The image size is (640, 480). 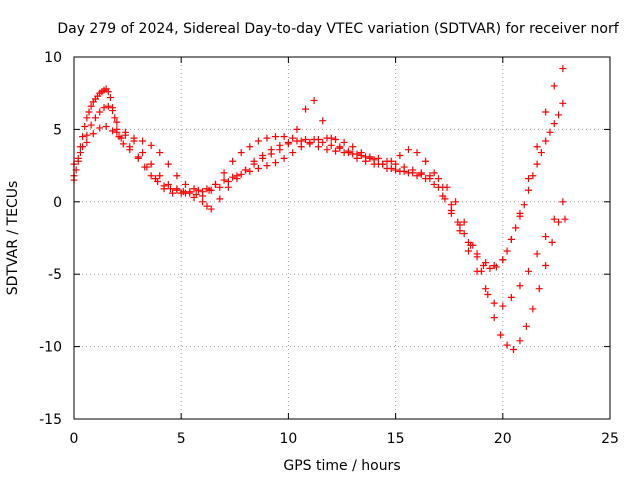 I want to click on x-axis-label: GPS time / hours, so click(x=341, y=466).